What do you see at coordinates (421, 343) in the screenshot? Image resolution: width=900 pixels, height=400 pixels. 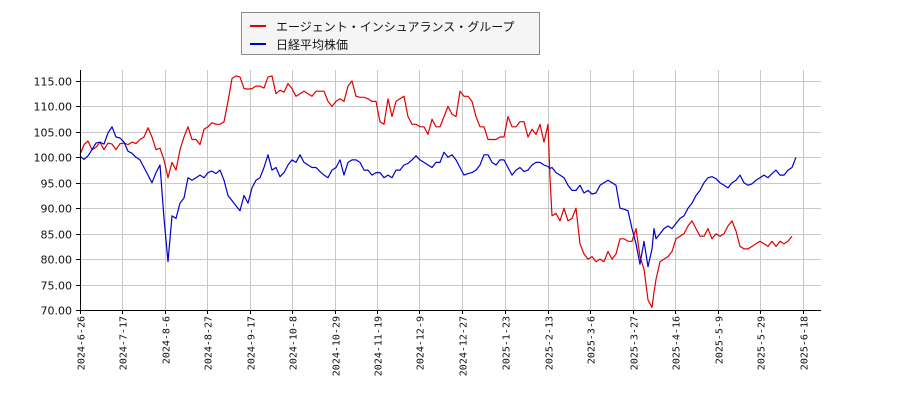 I see `x-tick-label: 2024-12-9` at bounding box center [421, 343].